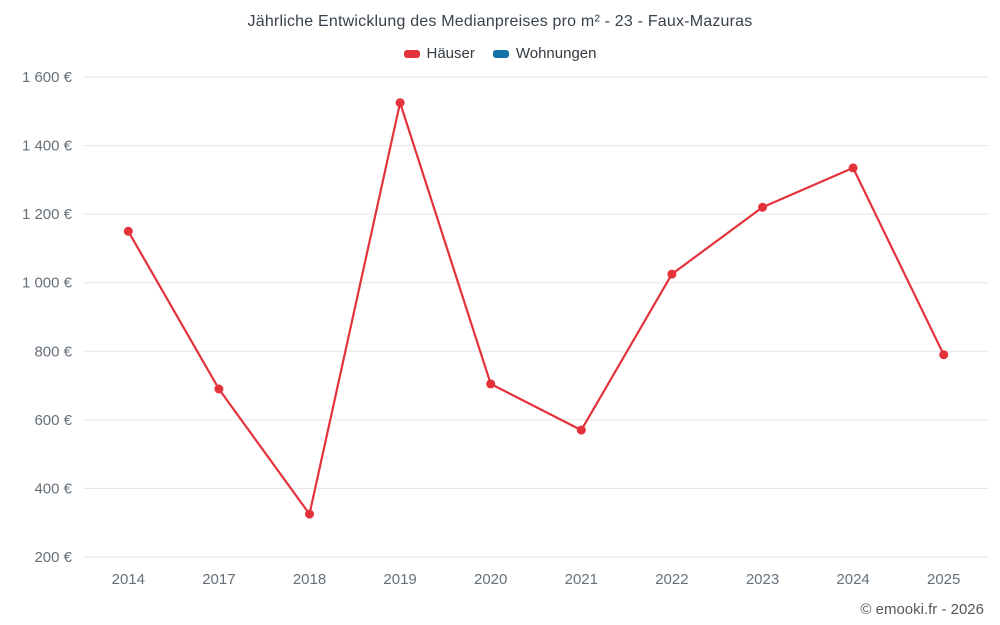  What do you see at coordinates (53, 488) in the screenshot?
I see `y-tick-label: 400 €` at bounding box center [53, 488].